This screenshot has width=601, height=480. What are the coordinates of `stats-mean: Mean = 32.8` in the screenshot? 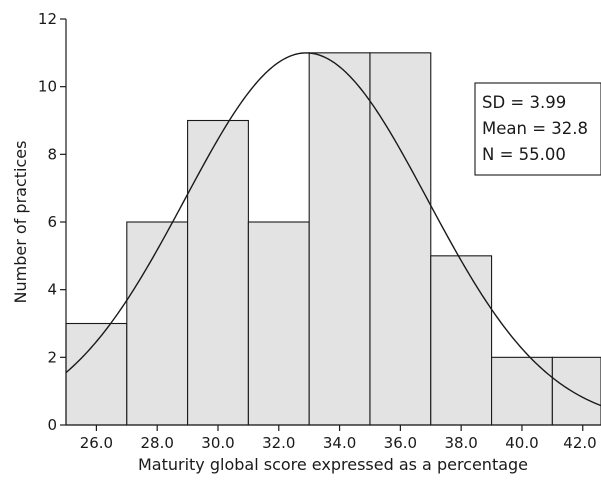 It's located at (535, 128).